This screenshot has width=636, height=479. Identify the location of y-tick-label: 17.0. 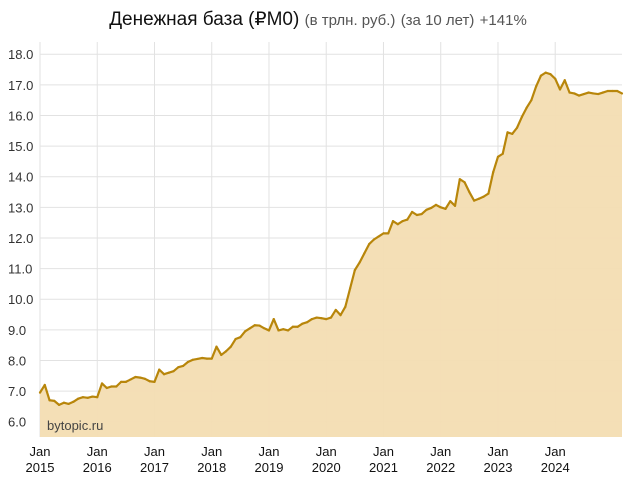
(20, 85).